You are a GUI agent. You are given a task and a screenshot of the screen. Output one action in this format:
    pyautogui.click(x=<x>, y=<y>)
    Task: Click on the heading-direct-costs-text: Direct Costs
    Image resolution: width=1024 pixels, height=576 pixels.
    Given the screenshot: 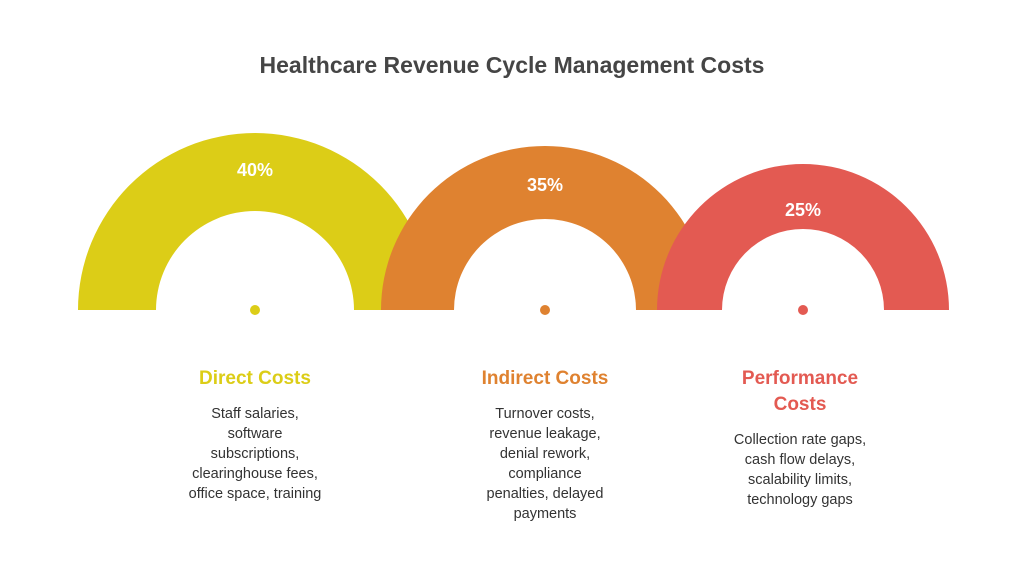 What is the action you would take?
    pyautogui.click(x=255, y=378)
    